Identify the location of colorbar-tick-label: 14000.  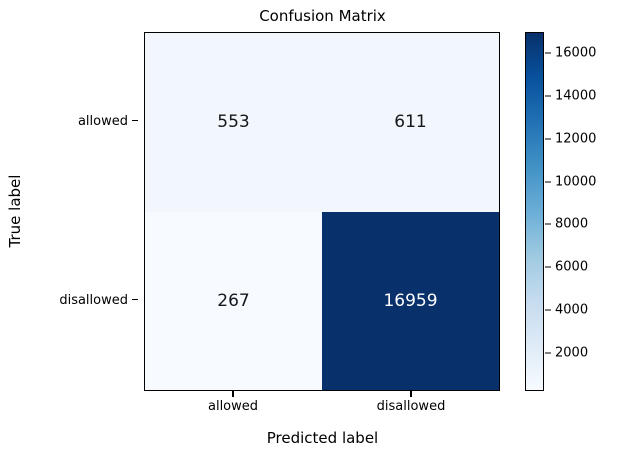
(576, 96).